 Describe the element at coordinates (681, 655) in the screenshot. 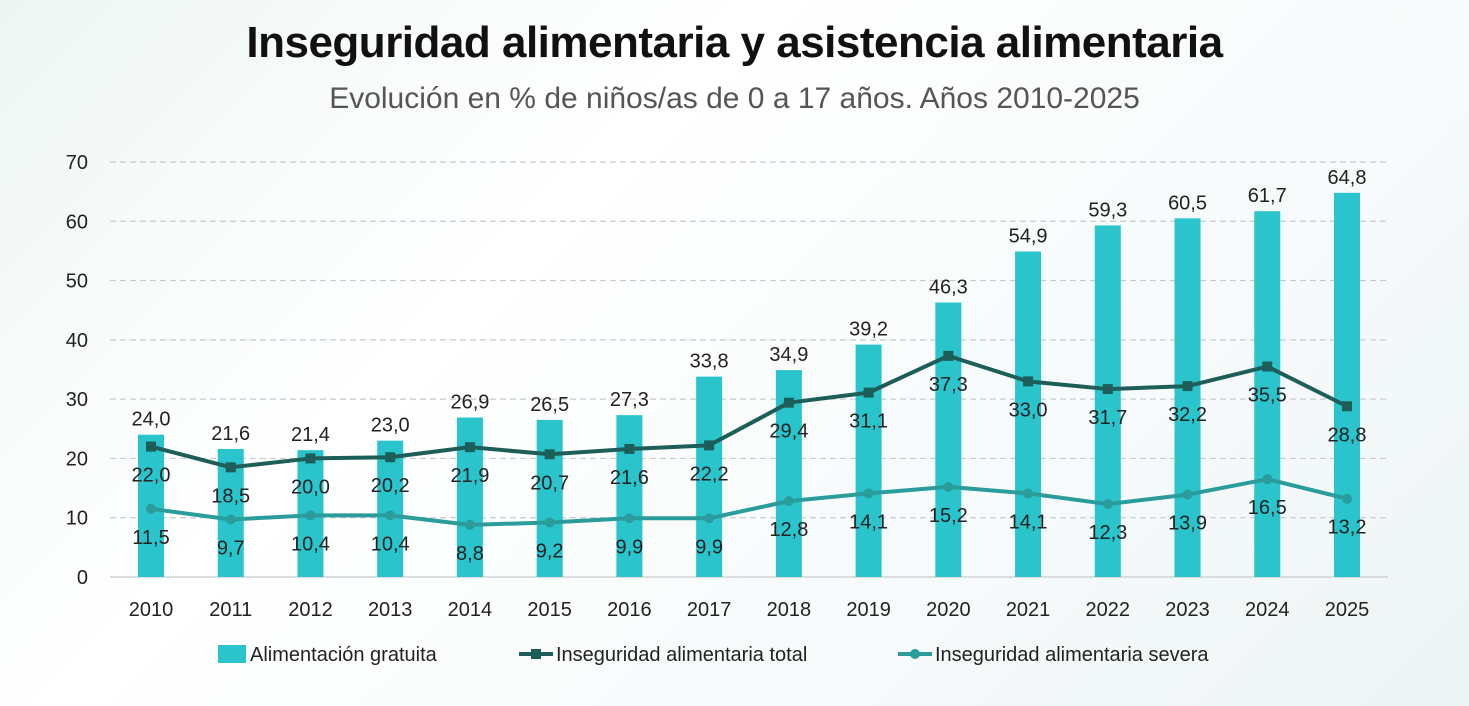

I see `legend-label: Inseguridad alimentaria total` at that location.